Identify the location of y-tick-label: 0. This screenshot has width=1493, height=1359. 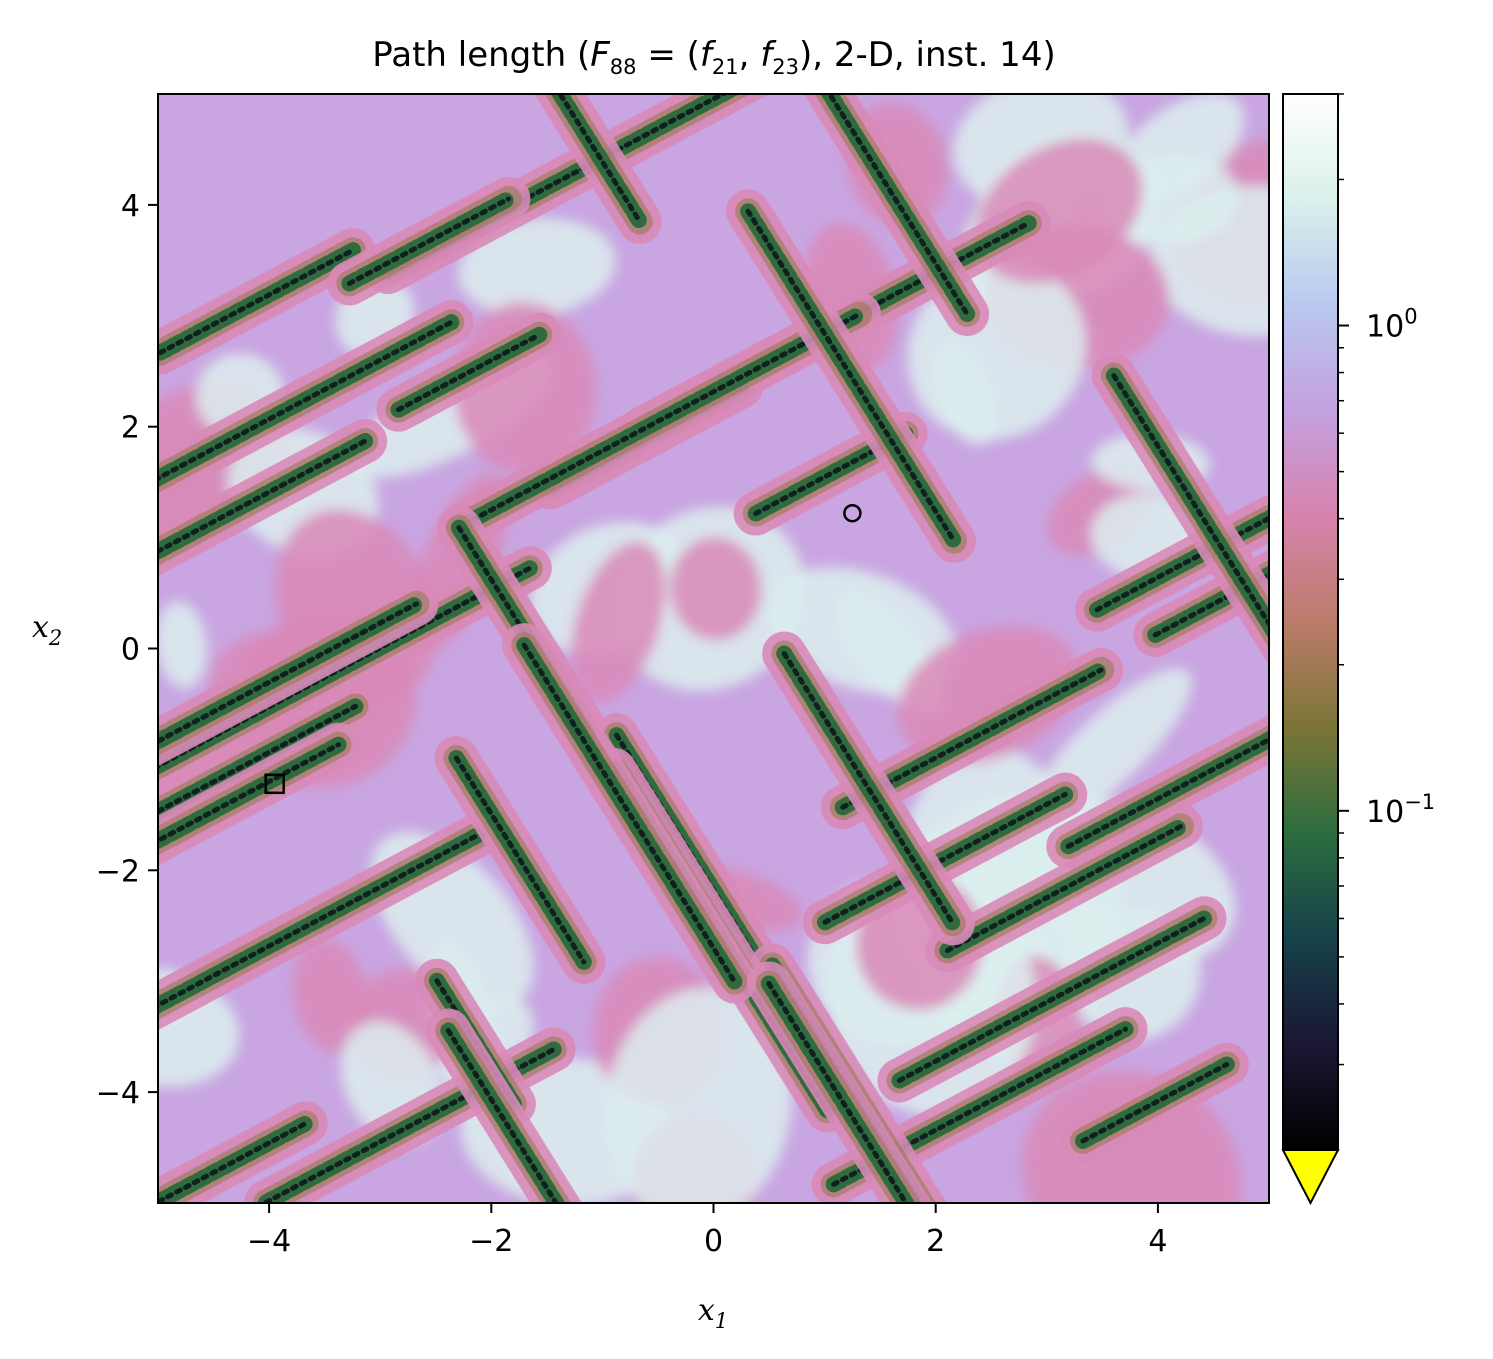
(130, 650).